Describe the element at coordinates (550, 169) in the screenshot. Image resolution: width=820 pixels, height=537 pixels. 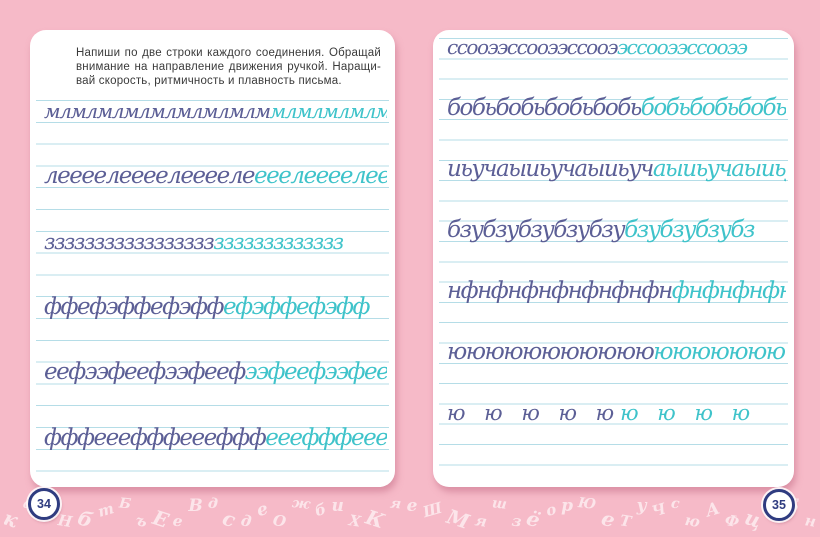
I see `sample-dark-ink: иьучаыиьучаыиьуч` at that location.